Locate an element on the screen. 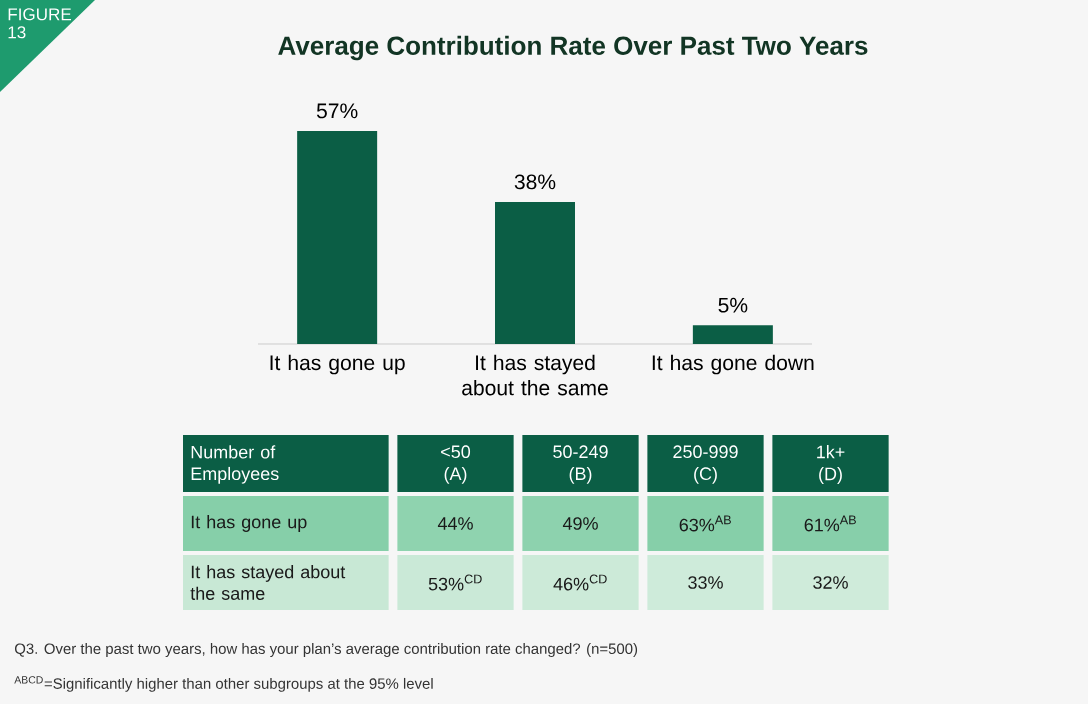 The height and width of the screenshot is (704, 1088). x-axis-title: Number of Employees is located at coordinates (235, 464).